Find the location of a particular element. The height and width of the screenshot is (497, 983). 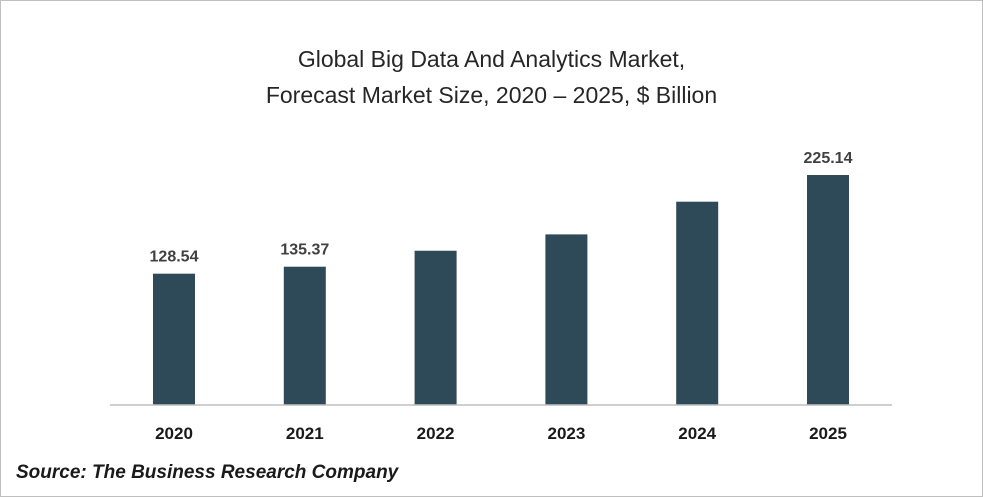

x-tick-label-2022: 2022 is located at coordinates (436, 433).